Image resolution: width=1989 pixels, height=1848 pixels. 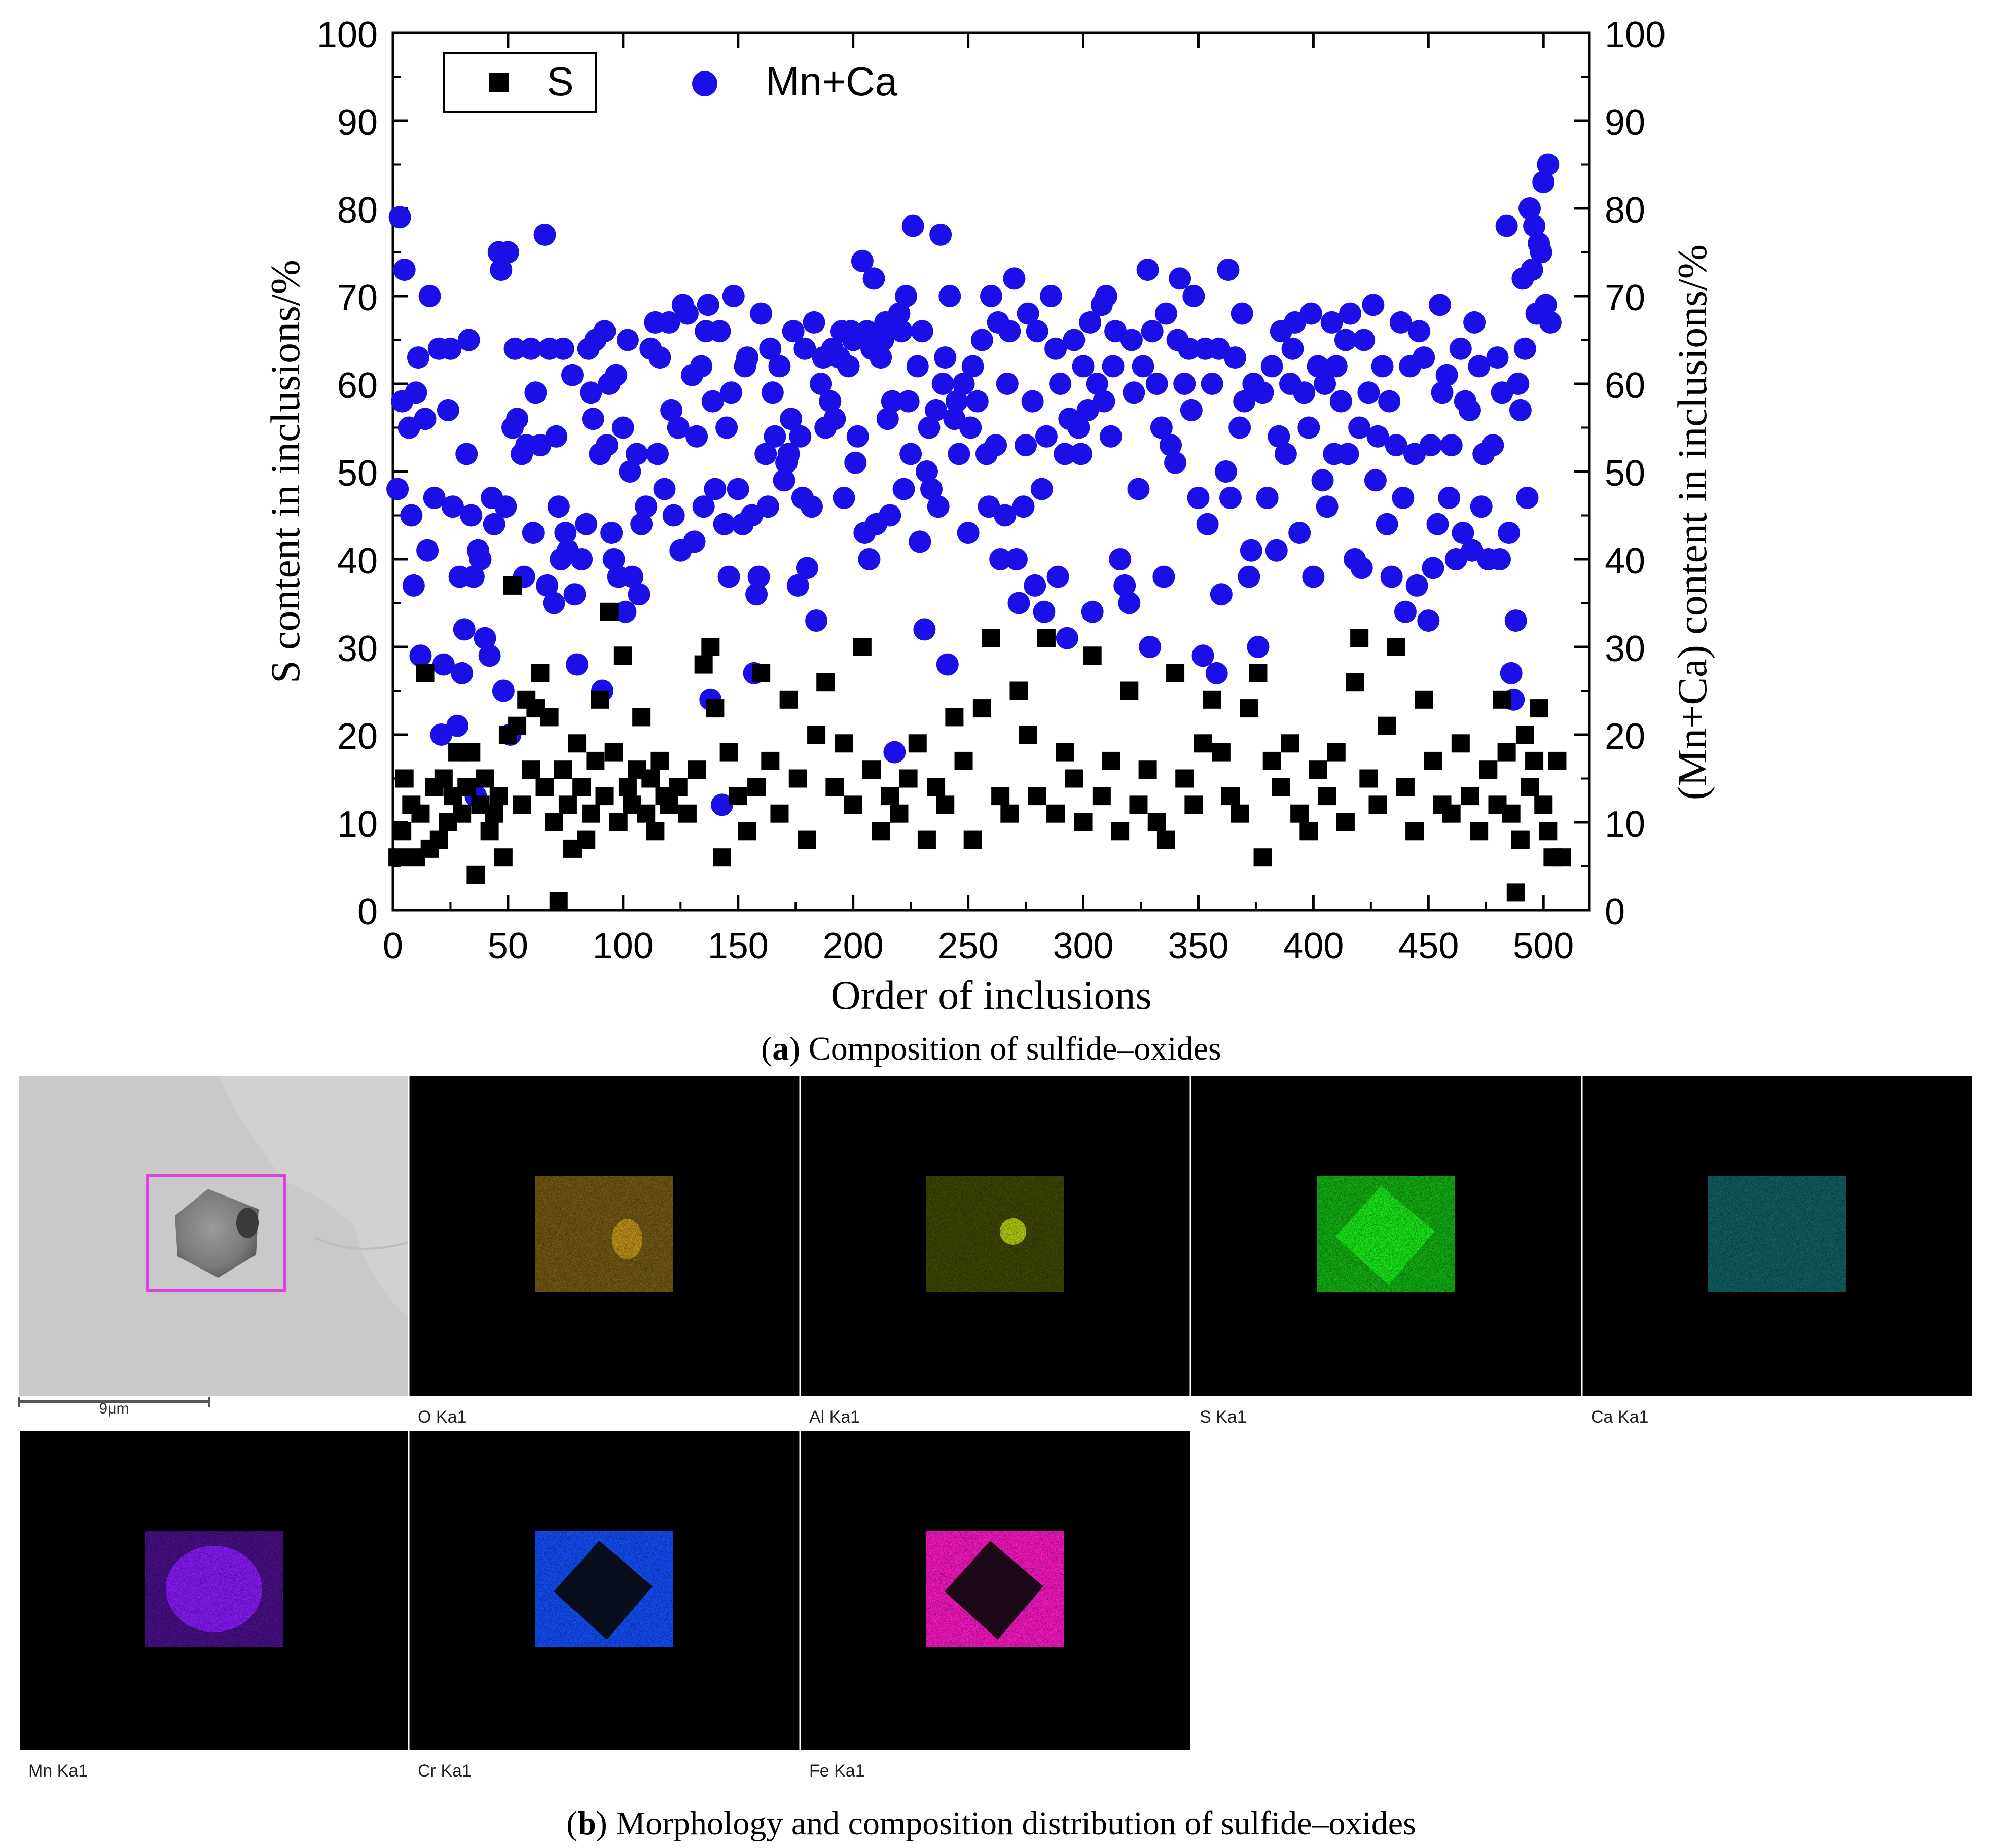 What do you see at coordinates (979, 743) in the screenshot?
I see `series-s` at bounding box center [979, 743].